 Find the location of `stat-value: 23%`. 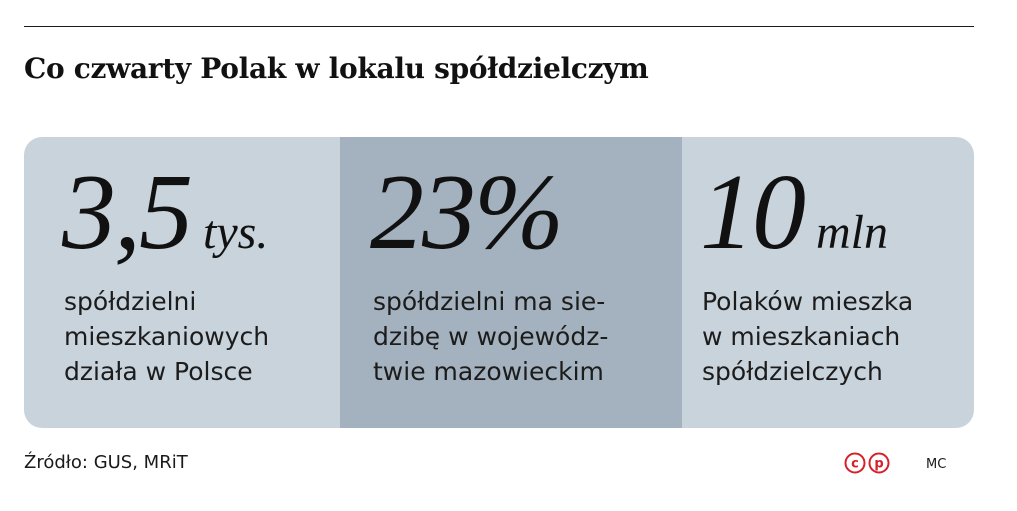

stat-value: 23% is located at coordinates (467, 212).